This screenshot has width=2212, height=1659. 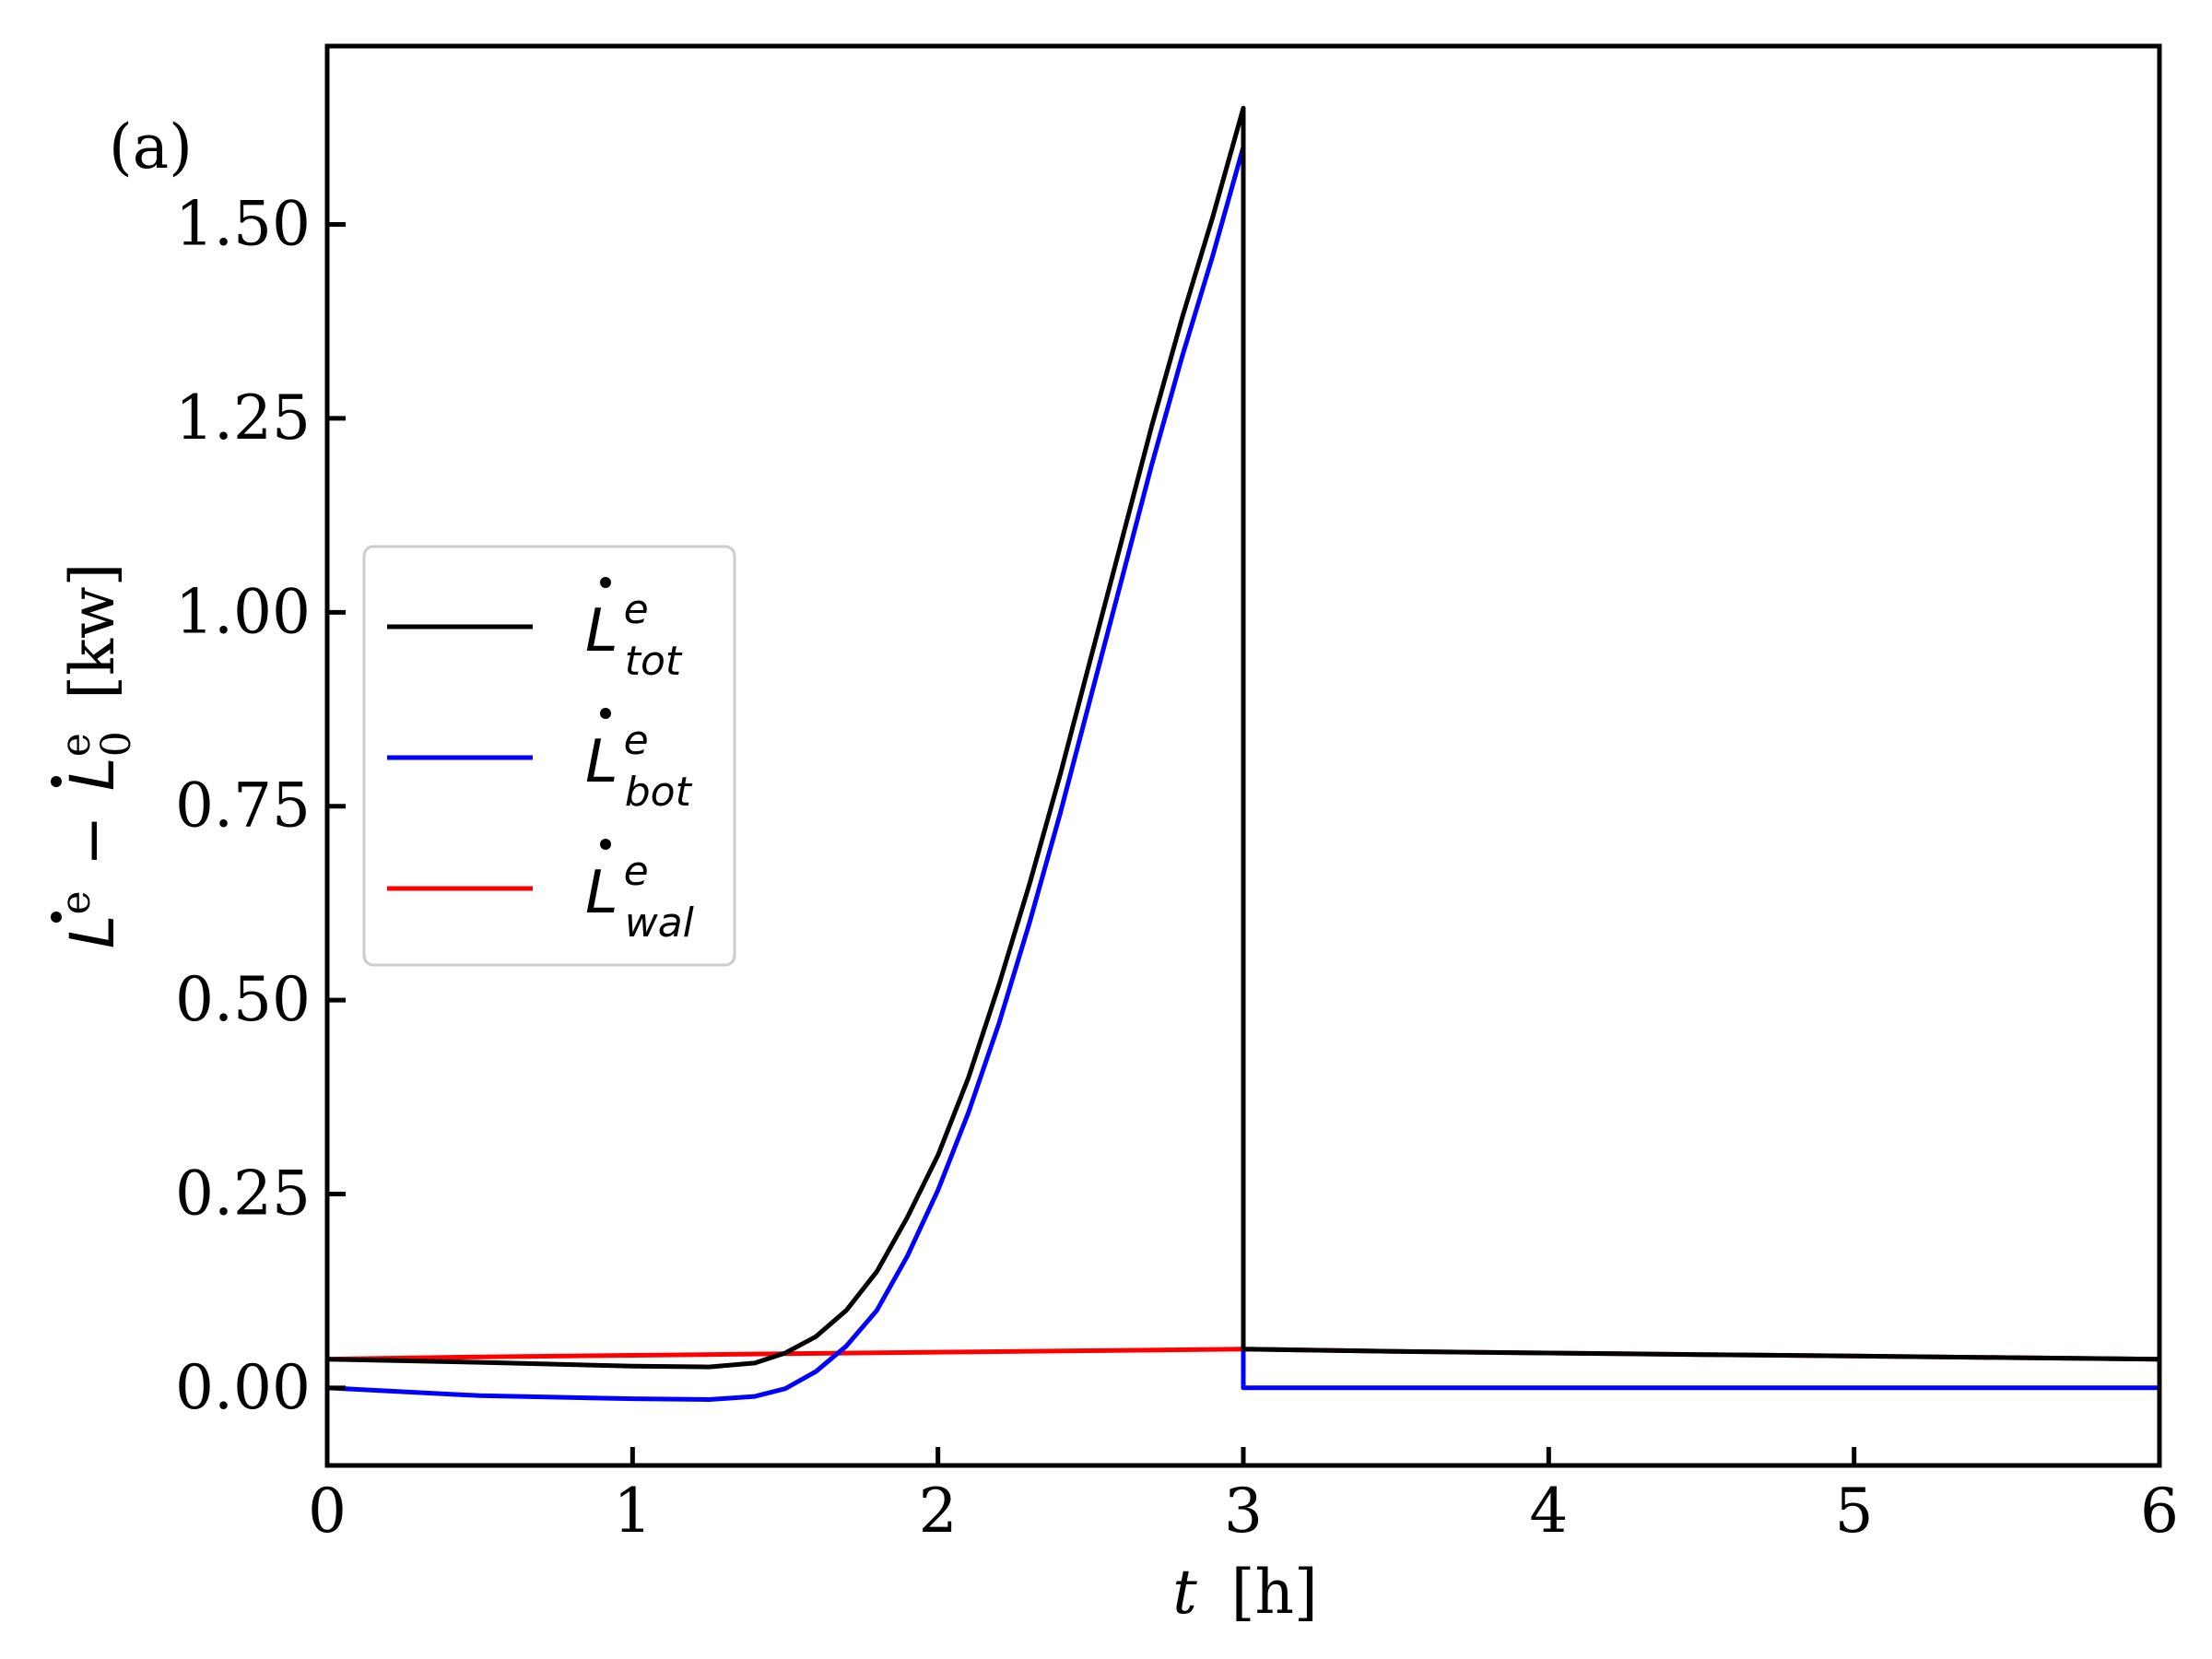 What do you see at coordinates (1243, 1511) in the screenshot?
I see `x-tick-label: 3` at bounding box center [1243, 1511].